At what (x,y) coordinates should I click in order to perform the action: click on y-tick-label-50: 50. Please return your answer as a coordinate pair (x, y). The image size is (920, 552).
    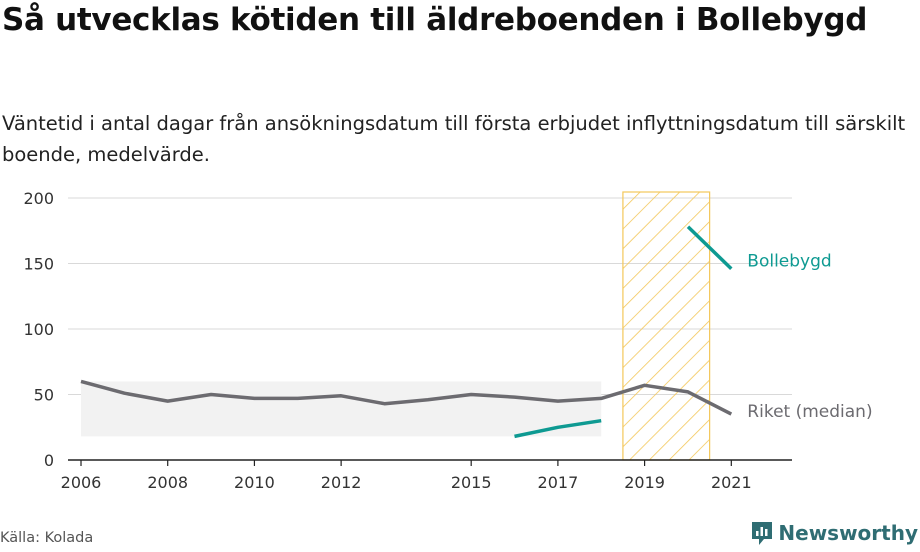
    Looking at the image, I should click on (44, 395).